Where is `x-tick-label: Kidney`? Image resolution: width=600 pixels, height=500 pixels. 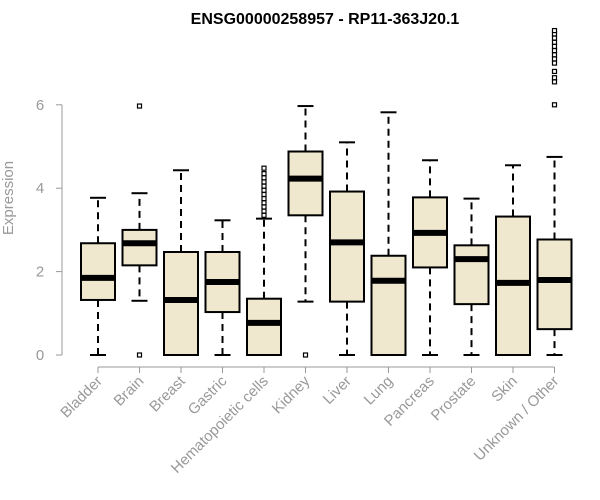
x-tick-label: Kidney is located at coordinates (291, 394).